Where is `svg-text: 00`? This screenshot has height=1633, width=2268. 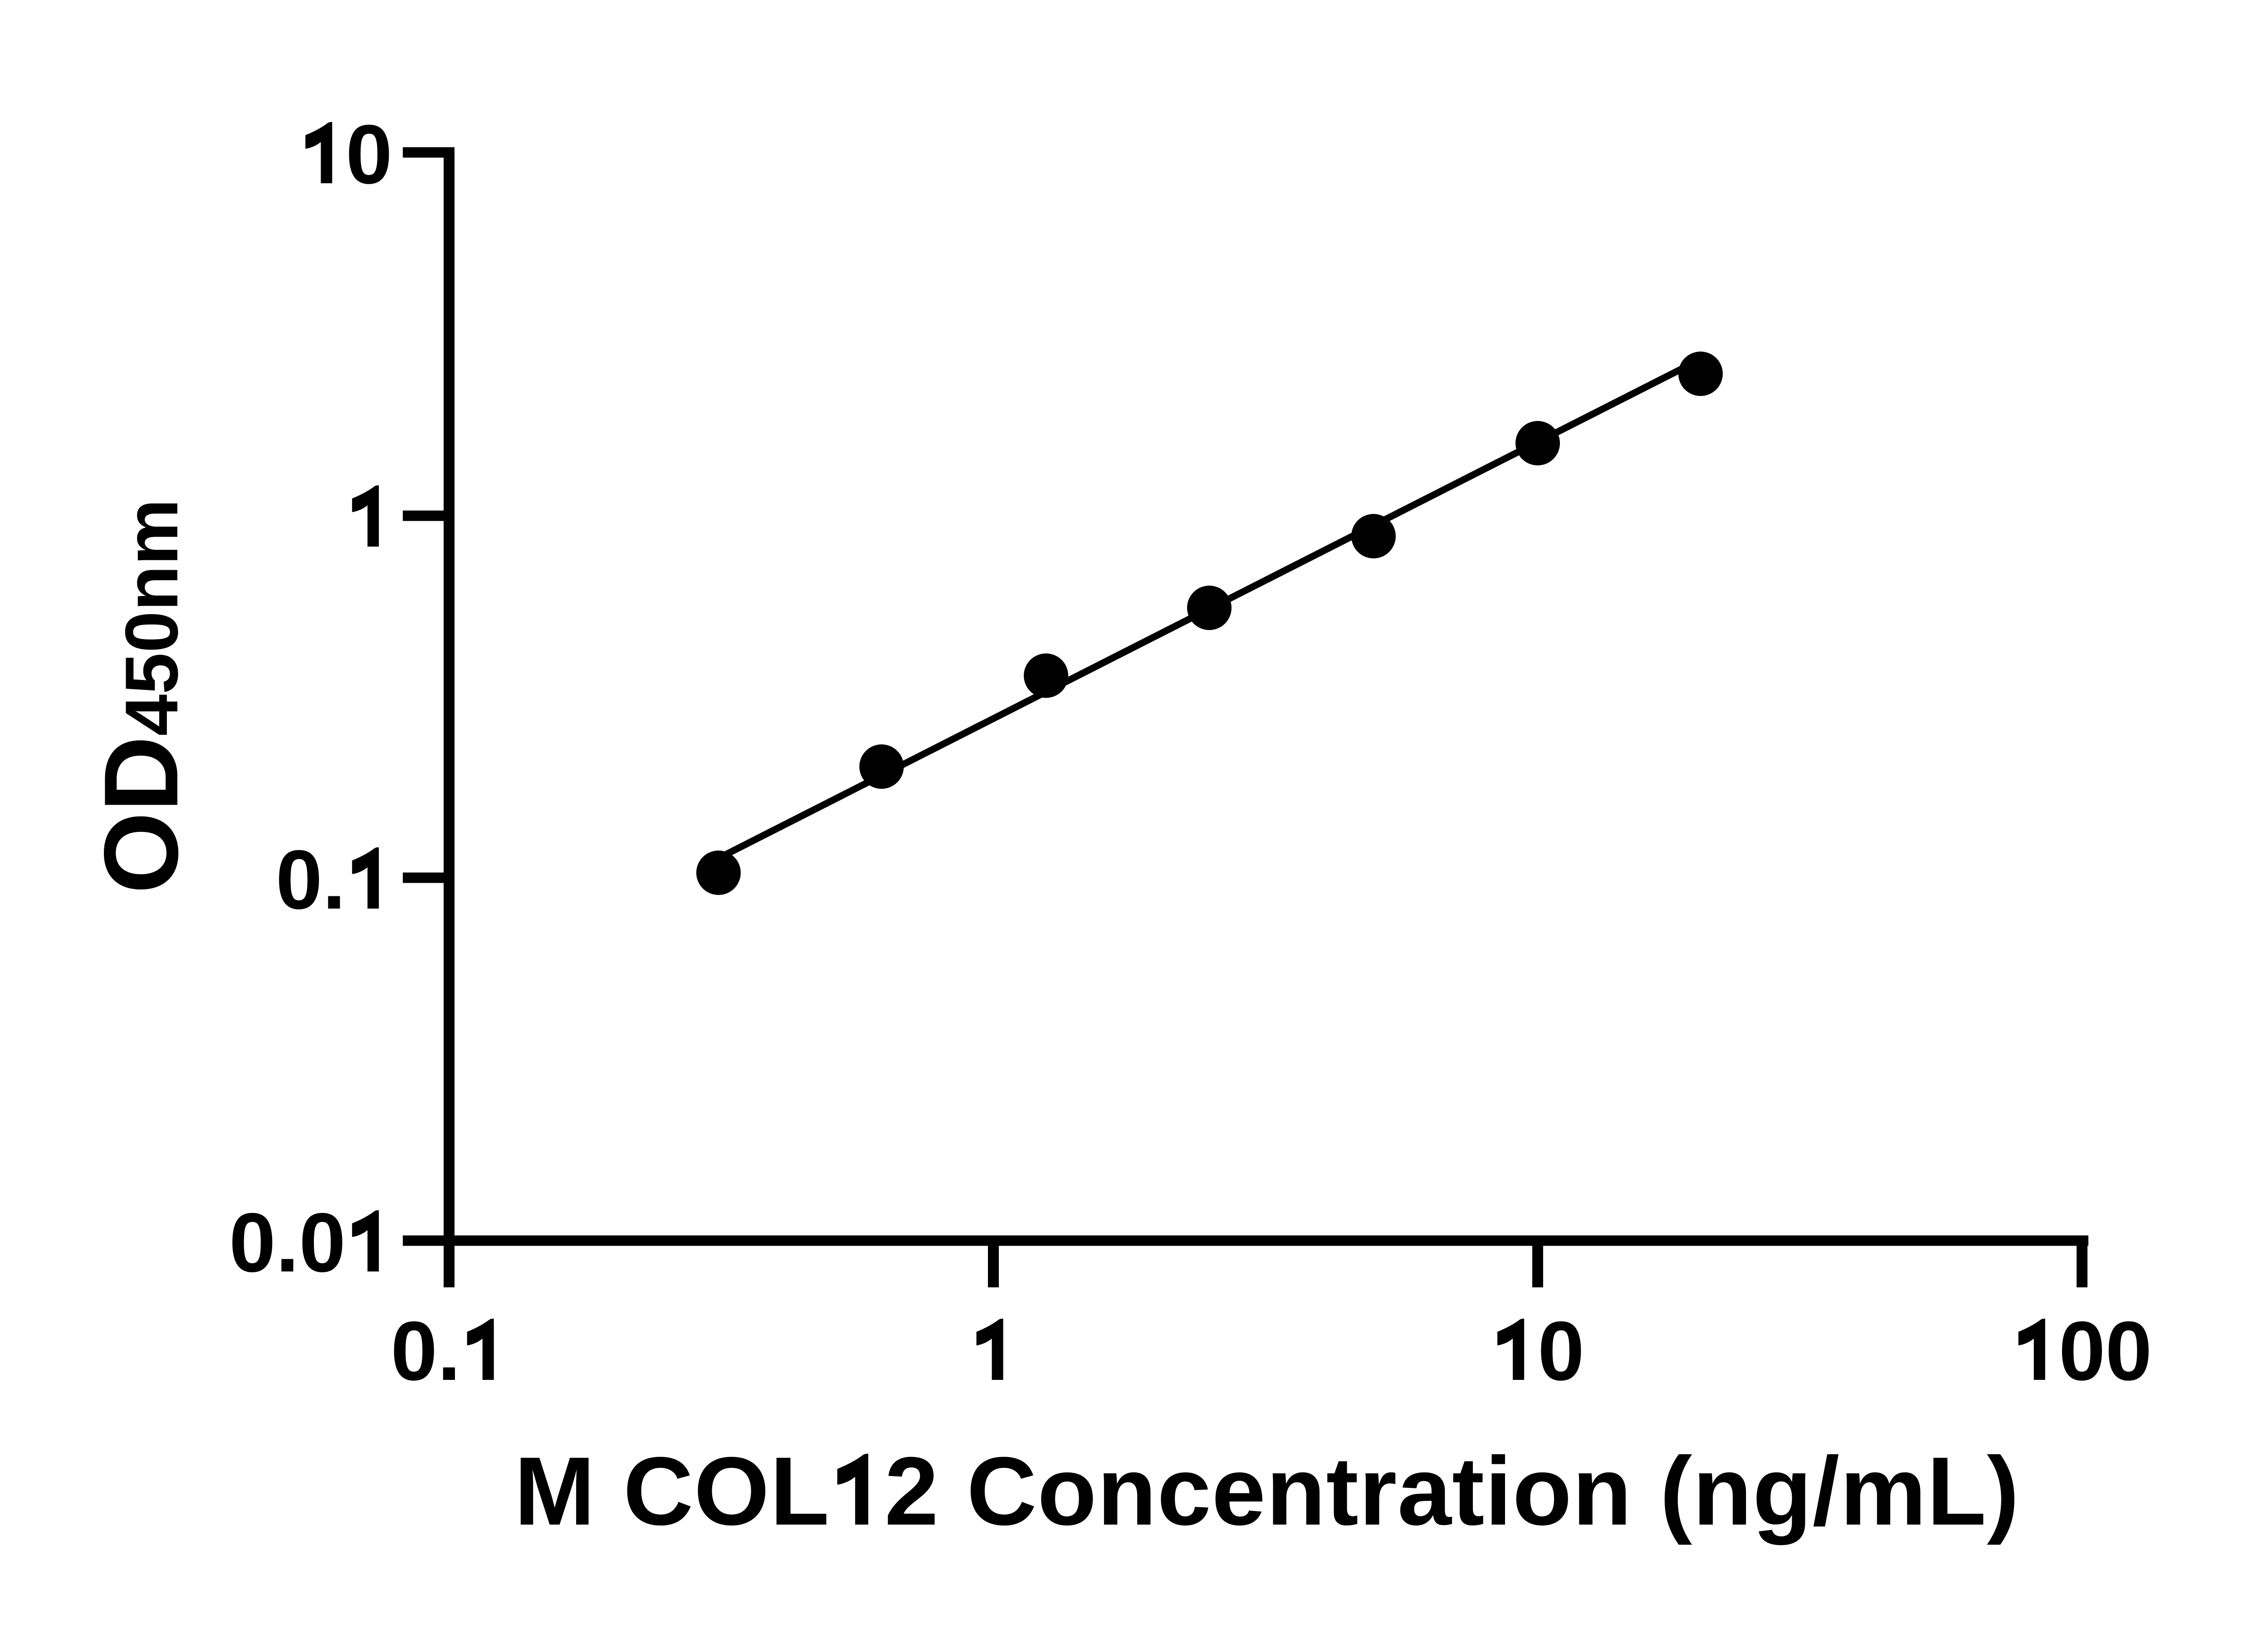 svg-text: 00 is located at coordinates (2106, 1351).